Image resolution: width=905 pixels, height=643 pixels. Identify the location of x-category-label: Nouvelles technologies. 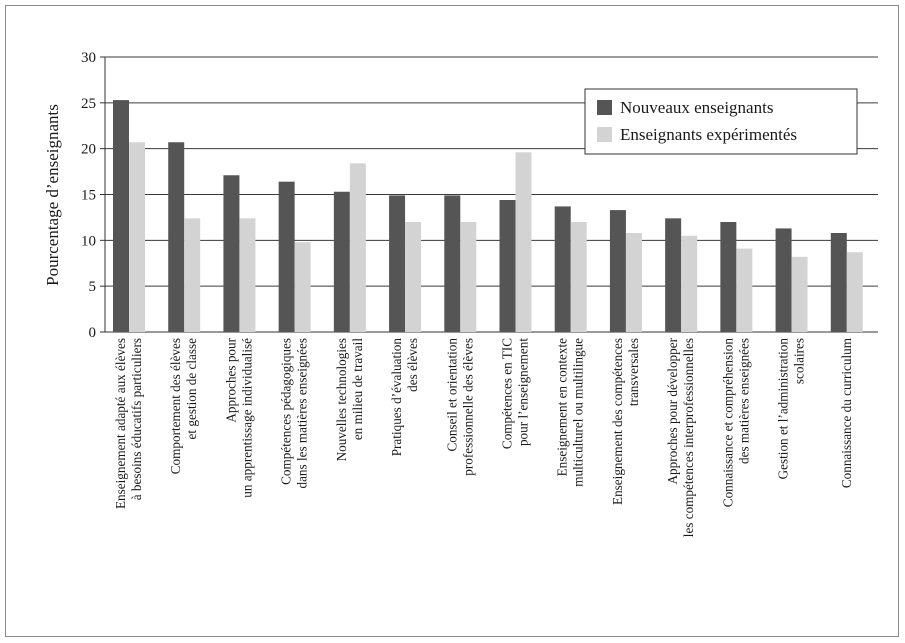
(341, 399).